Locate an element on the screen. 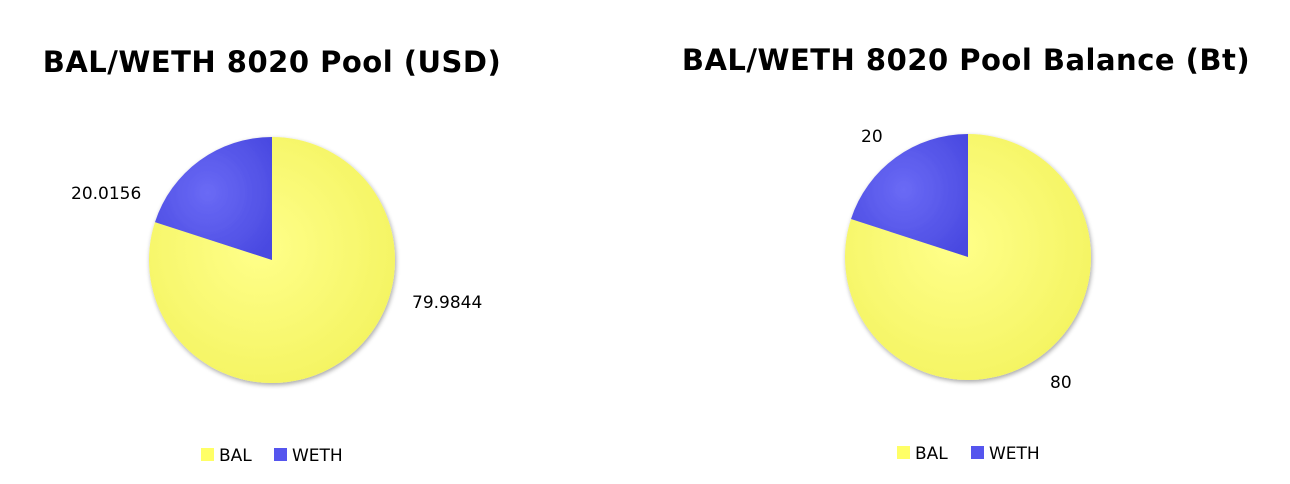 The height and width of the screenshot is (484, 1290). data-label-usd-weth: 20.0156 is located at coordinates (106, 194).